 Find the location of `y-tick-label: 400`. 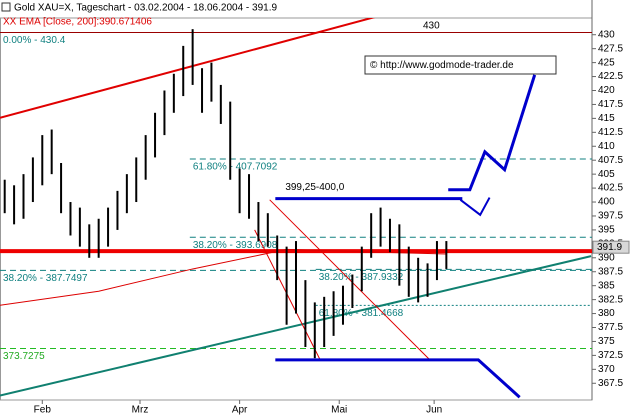

y-tick-label: 400 is located at coordinates (606, 202).